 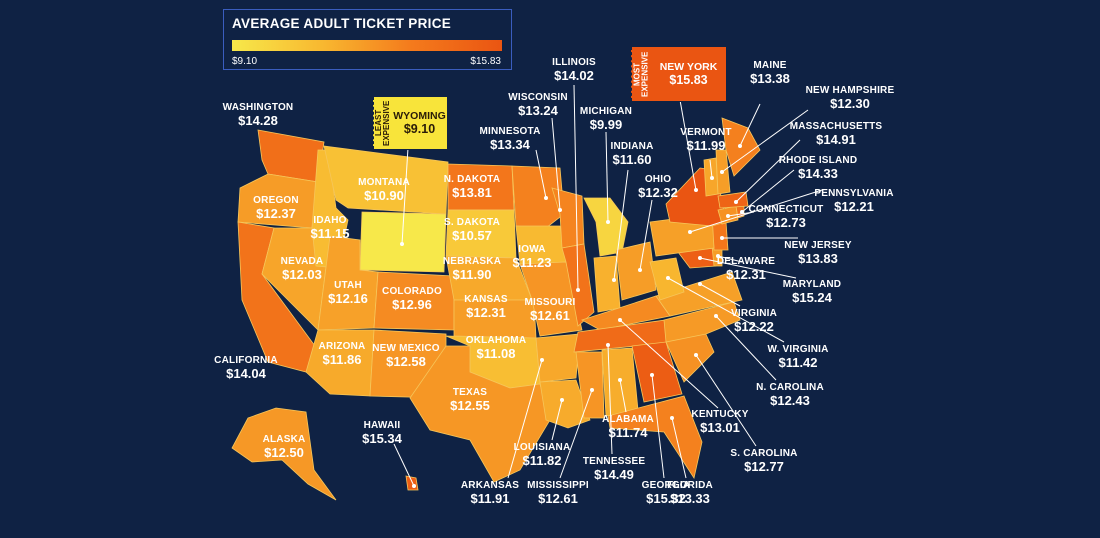 I want to click on state-shape-hawaii, so click(x=412, y=483).